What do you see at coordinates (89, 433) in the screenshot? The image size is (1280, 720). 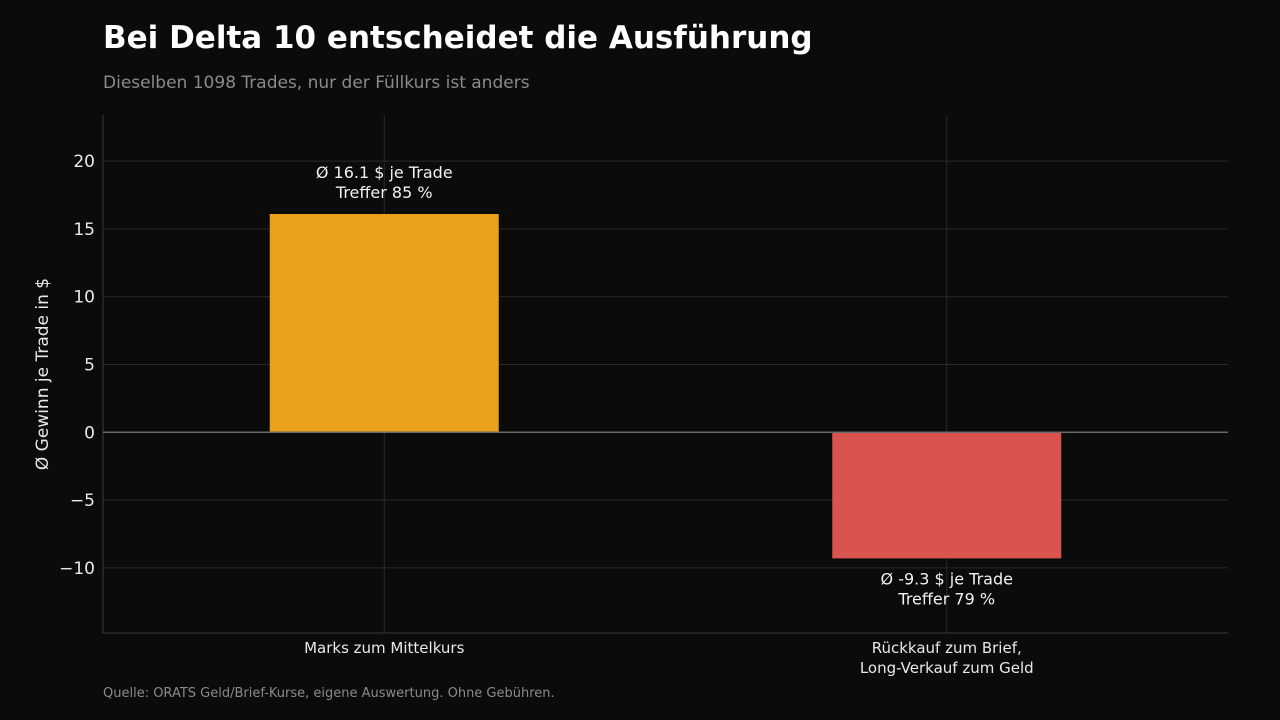 I see `y-tick-label: 0` at bounding box center [89, 433].